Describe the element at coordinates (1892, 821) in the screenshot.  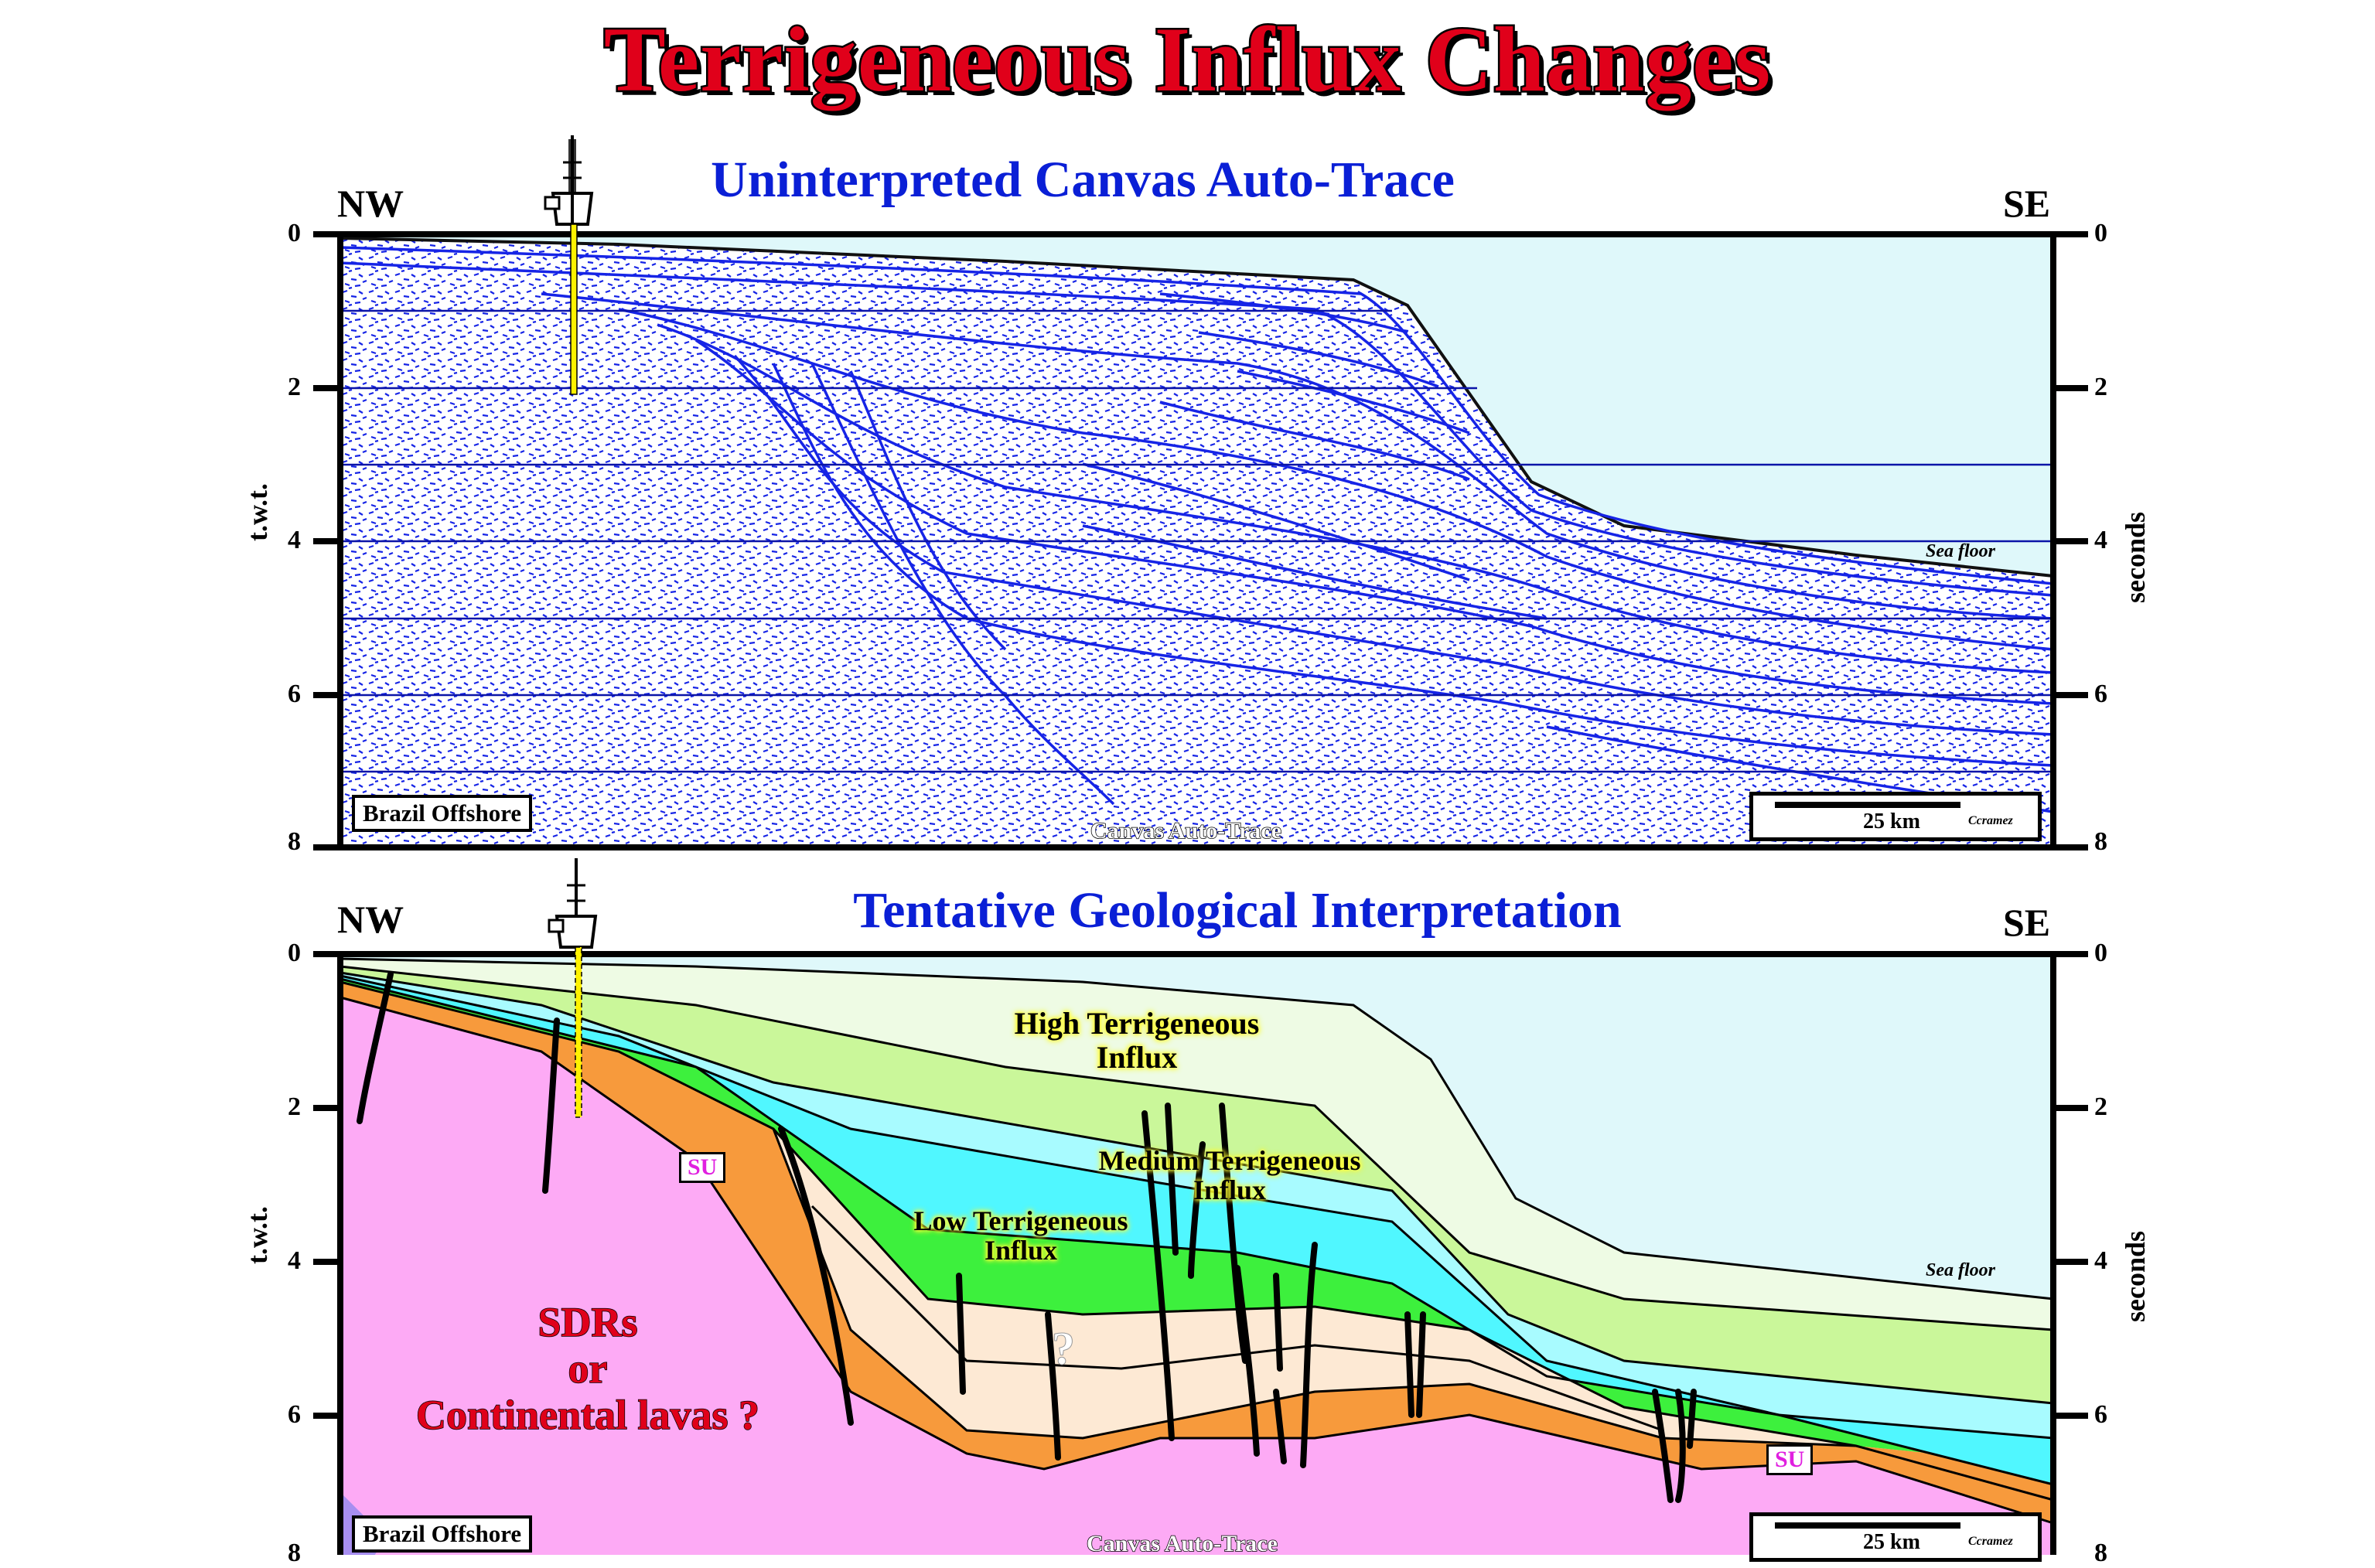
I see `top-scale-label: 25 km` at that location.